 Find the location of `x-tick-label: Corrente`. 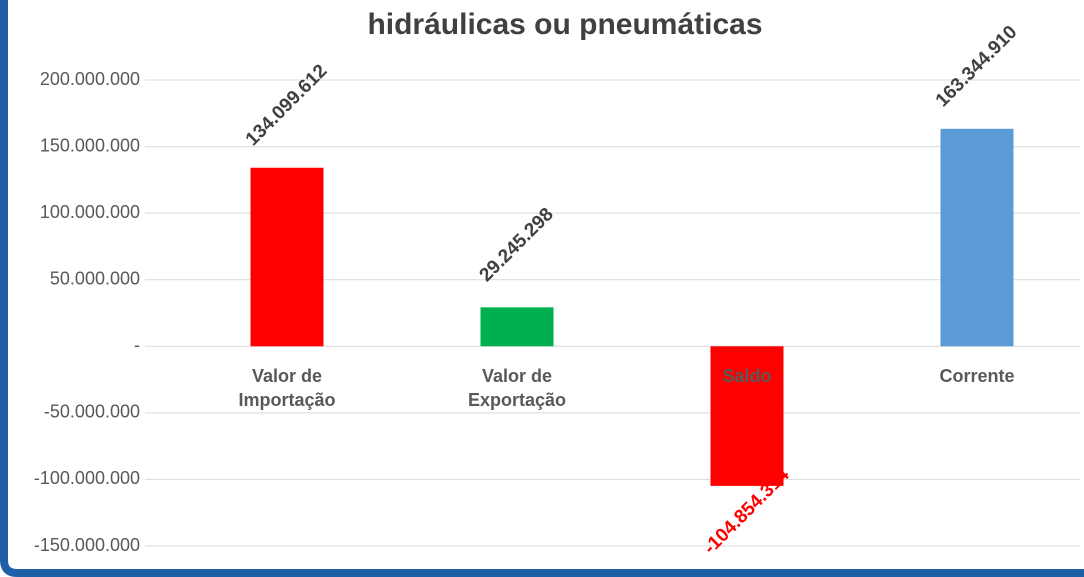

x-tick-label: Corrente is located at coordinates (977, 376).